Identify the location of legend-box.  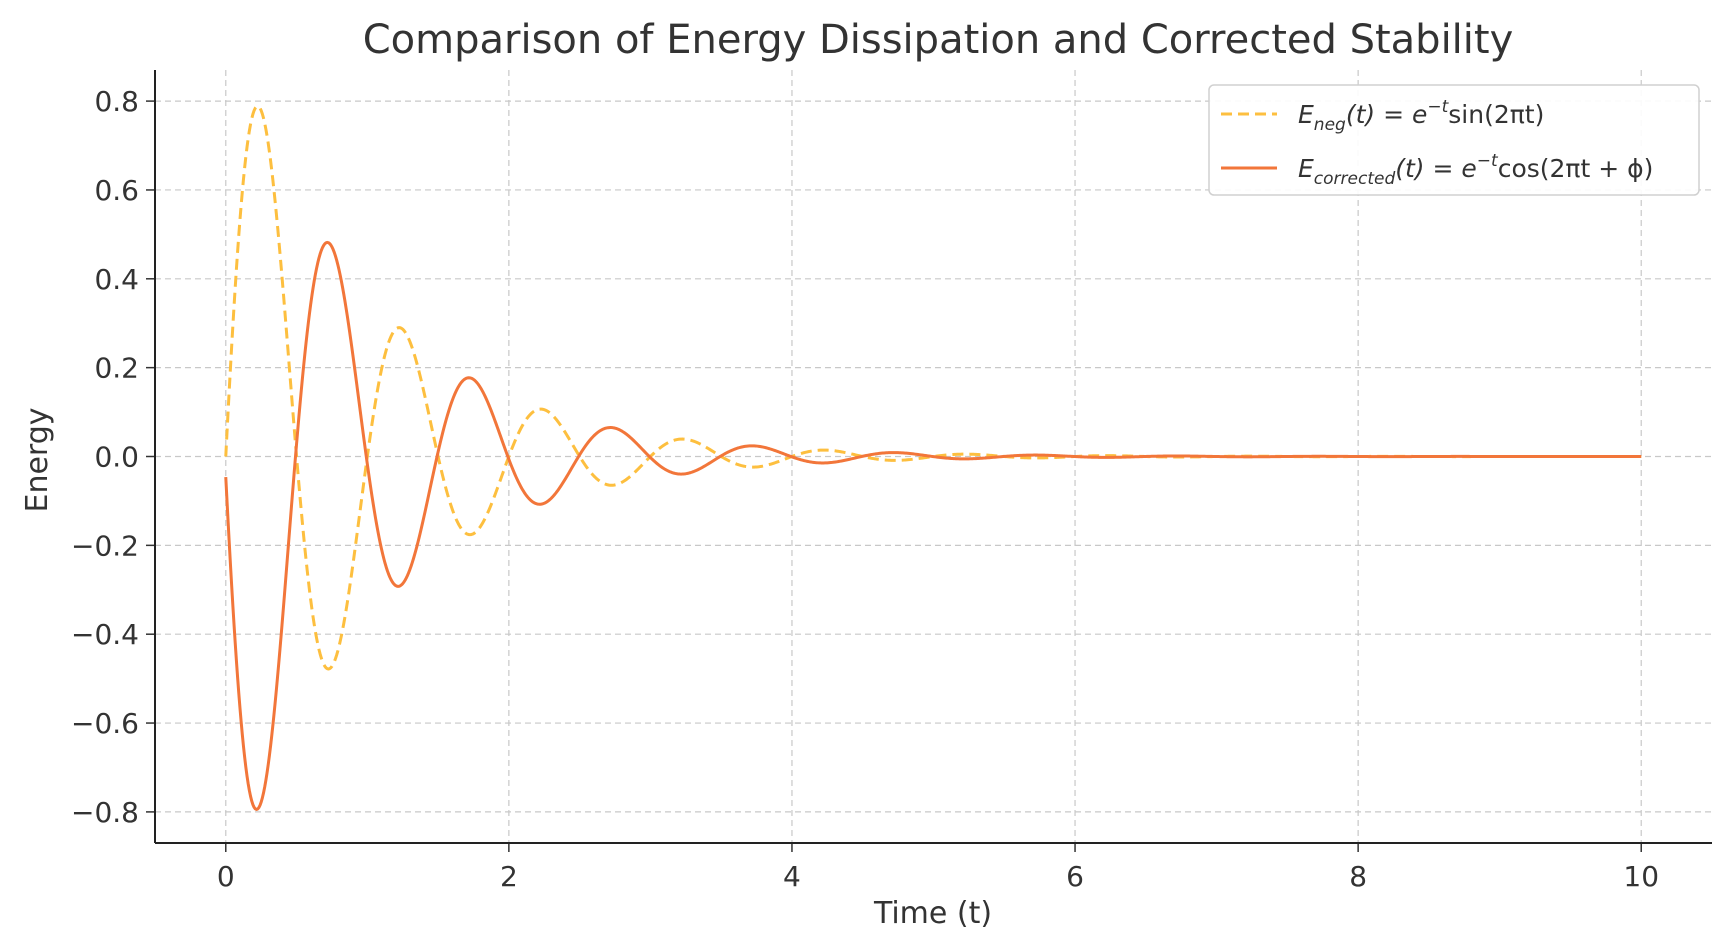
(1454, 140).